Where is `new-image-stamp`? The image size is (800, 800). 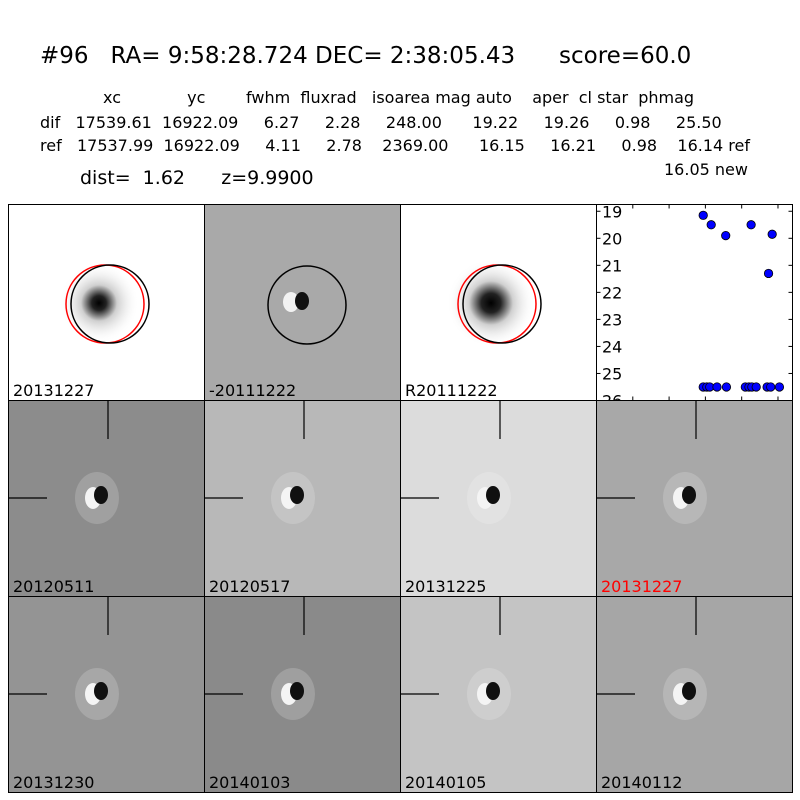 new-image-stamp is located at coordinates (106, 302).